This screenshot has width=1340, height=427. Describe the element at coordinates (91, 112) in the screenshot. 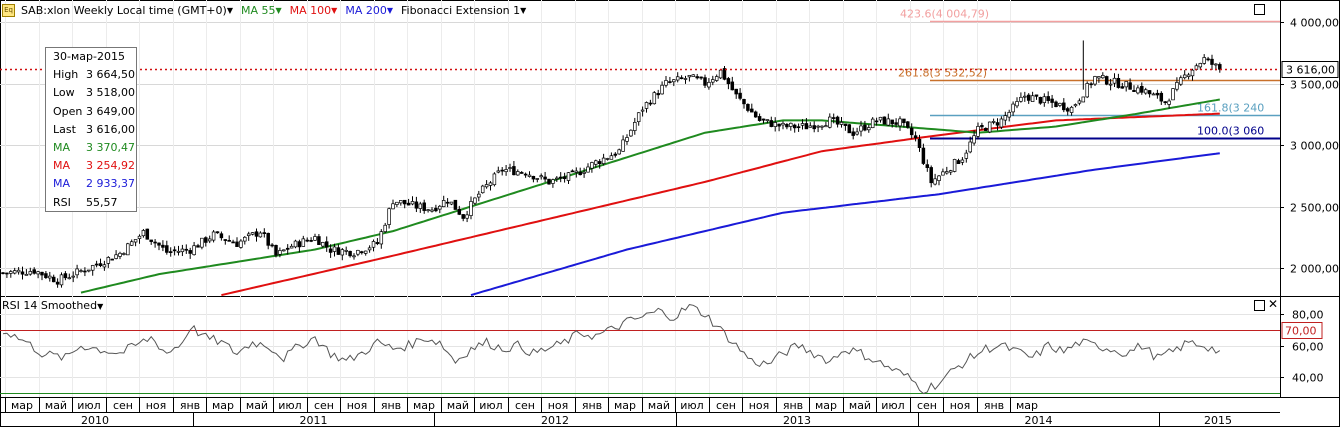

I see `data-window-row: Open 3 649,00` at that location.